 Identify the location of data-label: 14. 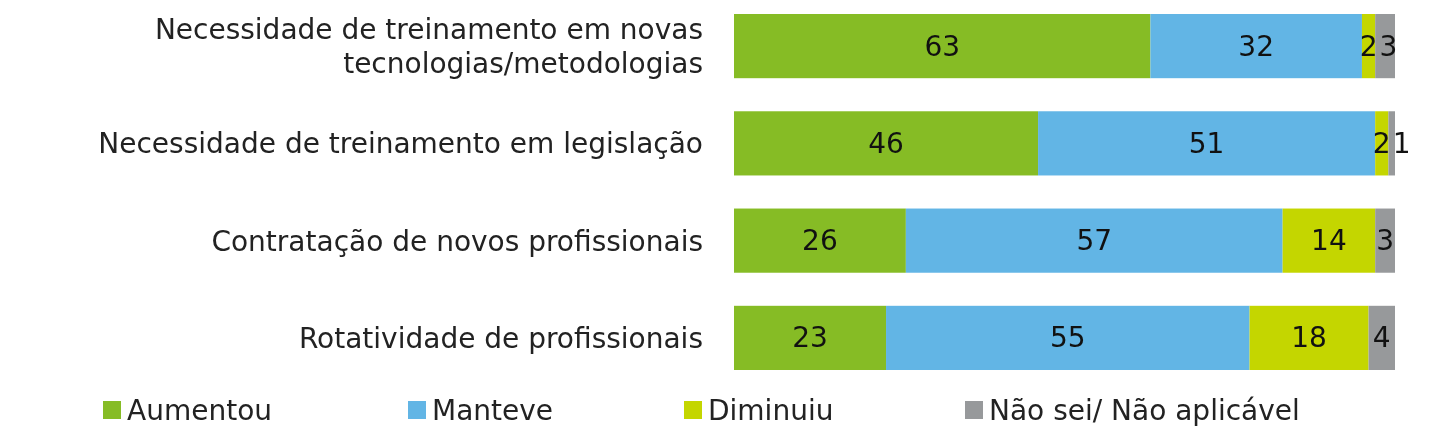
(1329, 241).